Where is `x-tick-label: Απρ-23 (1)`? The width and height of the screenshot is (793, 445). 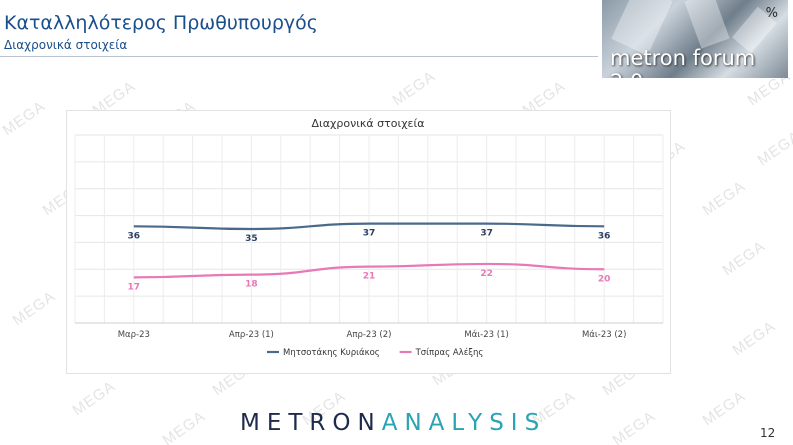 x-tick-label: Απρ-23 (1) is located at coordinates (251, 335).